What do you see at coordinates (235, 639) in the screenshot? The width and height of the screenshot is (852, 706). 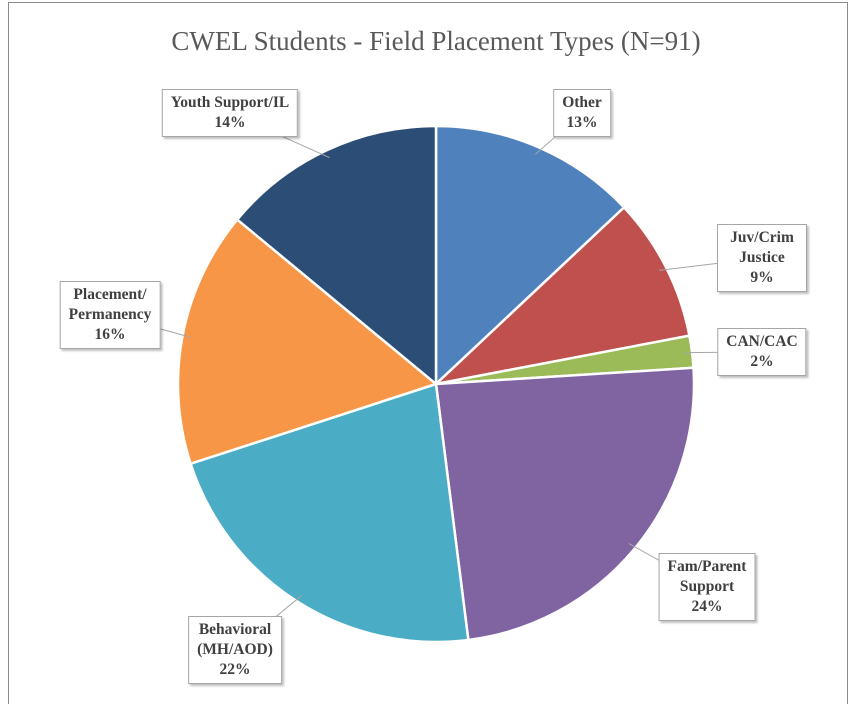 I see `category-label: Behavioral (MH/AOD)` at bounding box center [235, 639].